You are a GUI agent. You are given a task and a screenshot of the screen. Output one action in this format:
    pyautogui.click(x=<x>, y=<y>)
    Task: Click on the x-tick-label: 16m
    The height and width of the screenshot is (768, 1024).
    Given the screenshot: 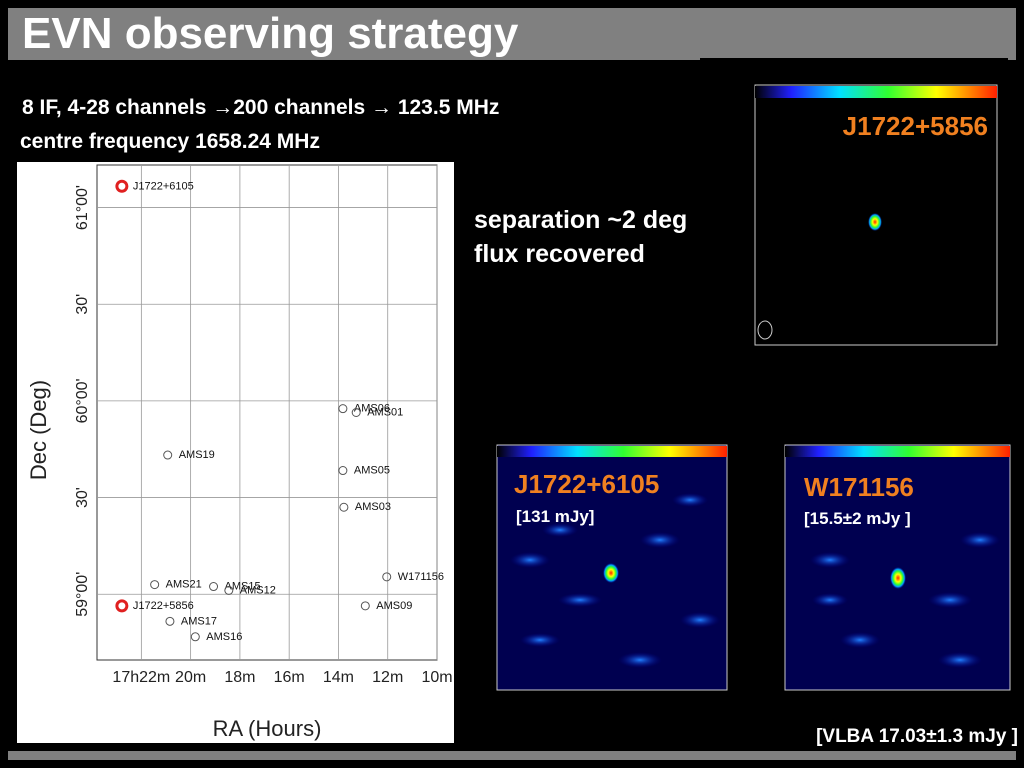 What is the action you would take?
    pyautogui.click(x=289, y=677)
    